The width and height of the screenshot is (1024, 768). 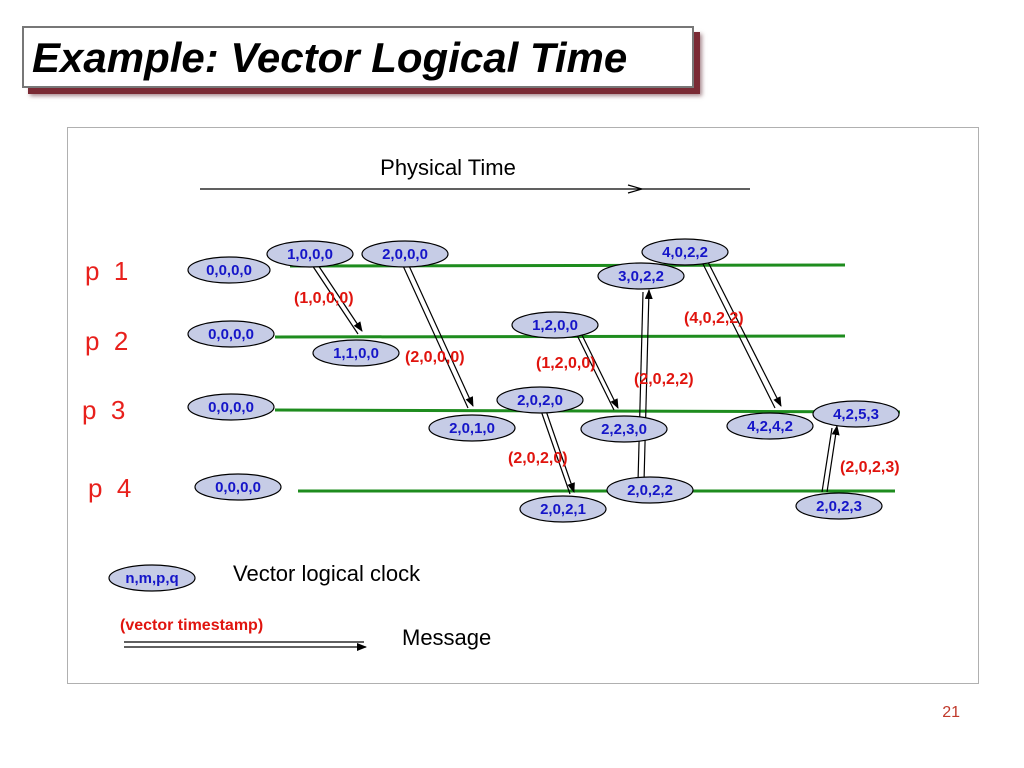 I want to click on clock-label: 4,2,5,3, so click(x=856, y=414).